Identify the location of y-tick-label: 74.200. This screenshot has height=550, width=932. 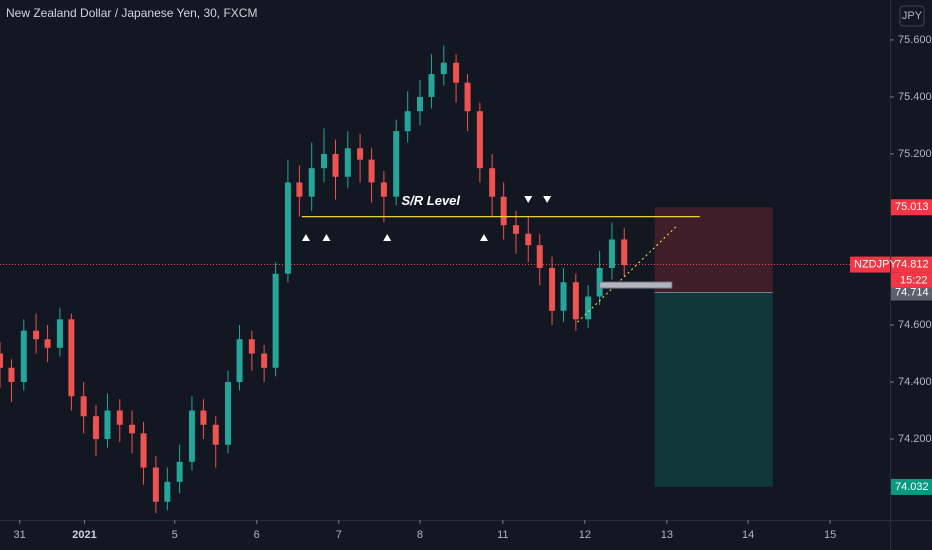
(915, 439).